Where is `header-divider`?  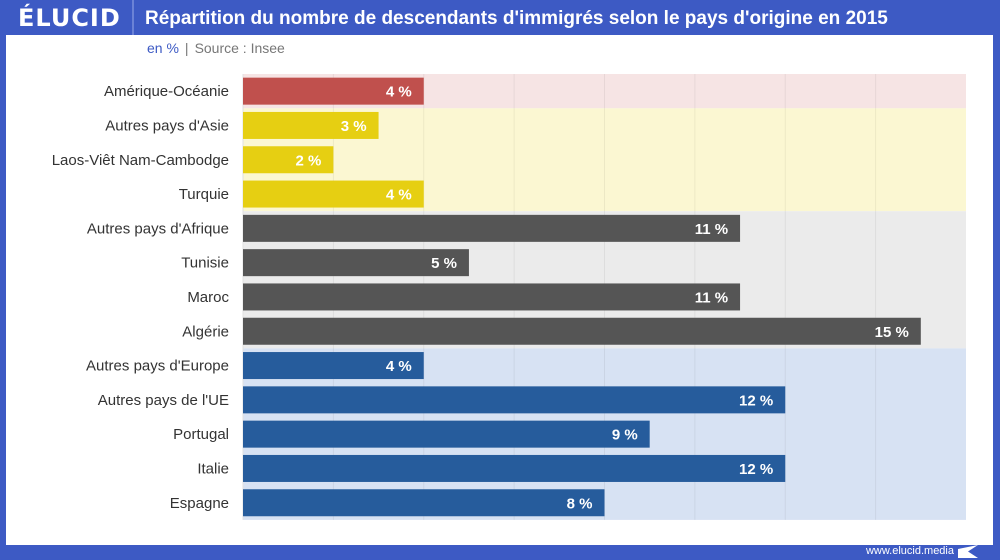
header-divider is located at coordinates (133, 17).